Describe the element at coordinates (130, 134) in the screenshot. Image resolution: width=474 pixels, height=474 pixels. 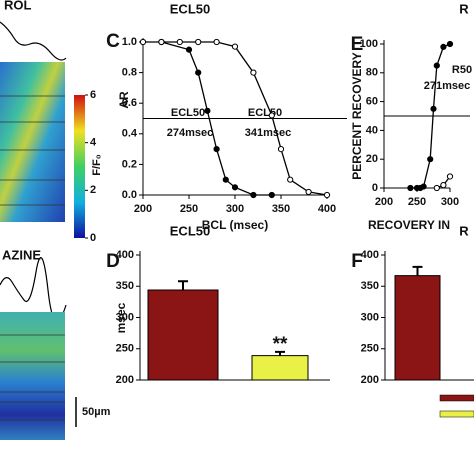
I see `y-tick-label: 0.4` at that location.